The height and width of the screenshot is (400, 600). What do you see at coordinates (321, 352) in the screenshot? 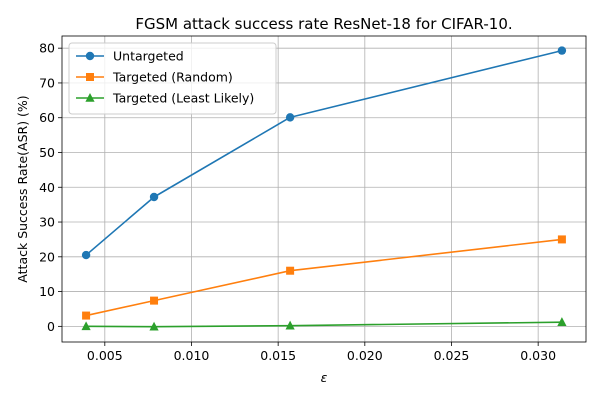
I see `x-axis: 0.005 0.010 0.015 0.020 0.025 0.030` at bounding box center [321, 352].